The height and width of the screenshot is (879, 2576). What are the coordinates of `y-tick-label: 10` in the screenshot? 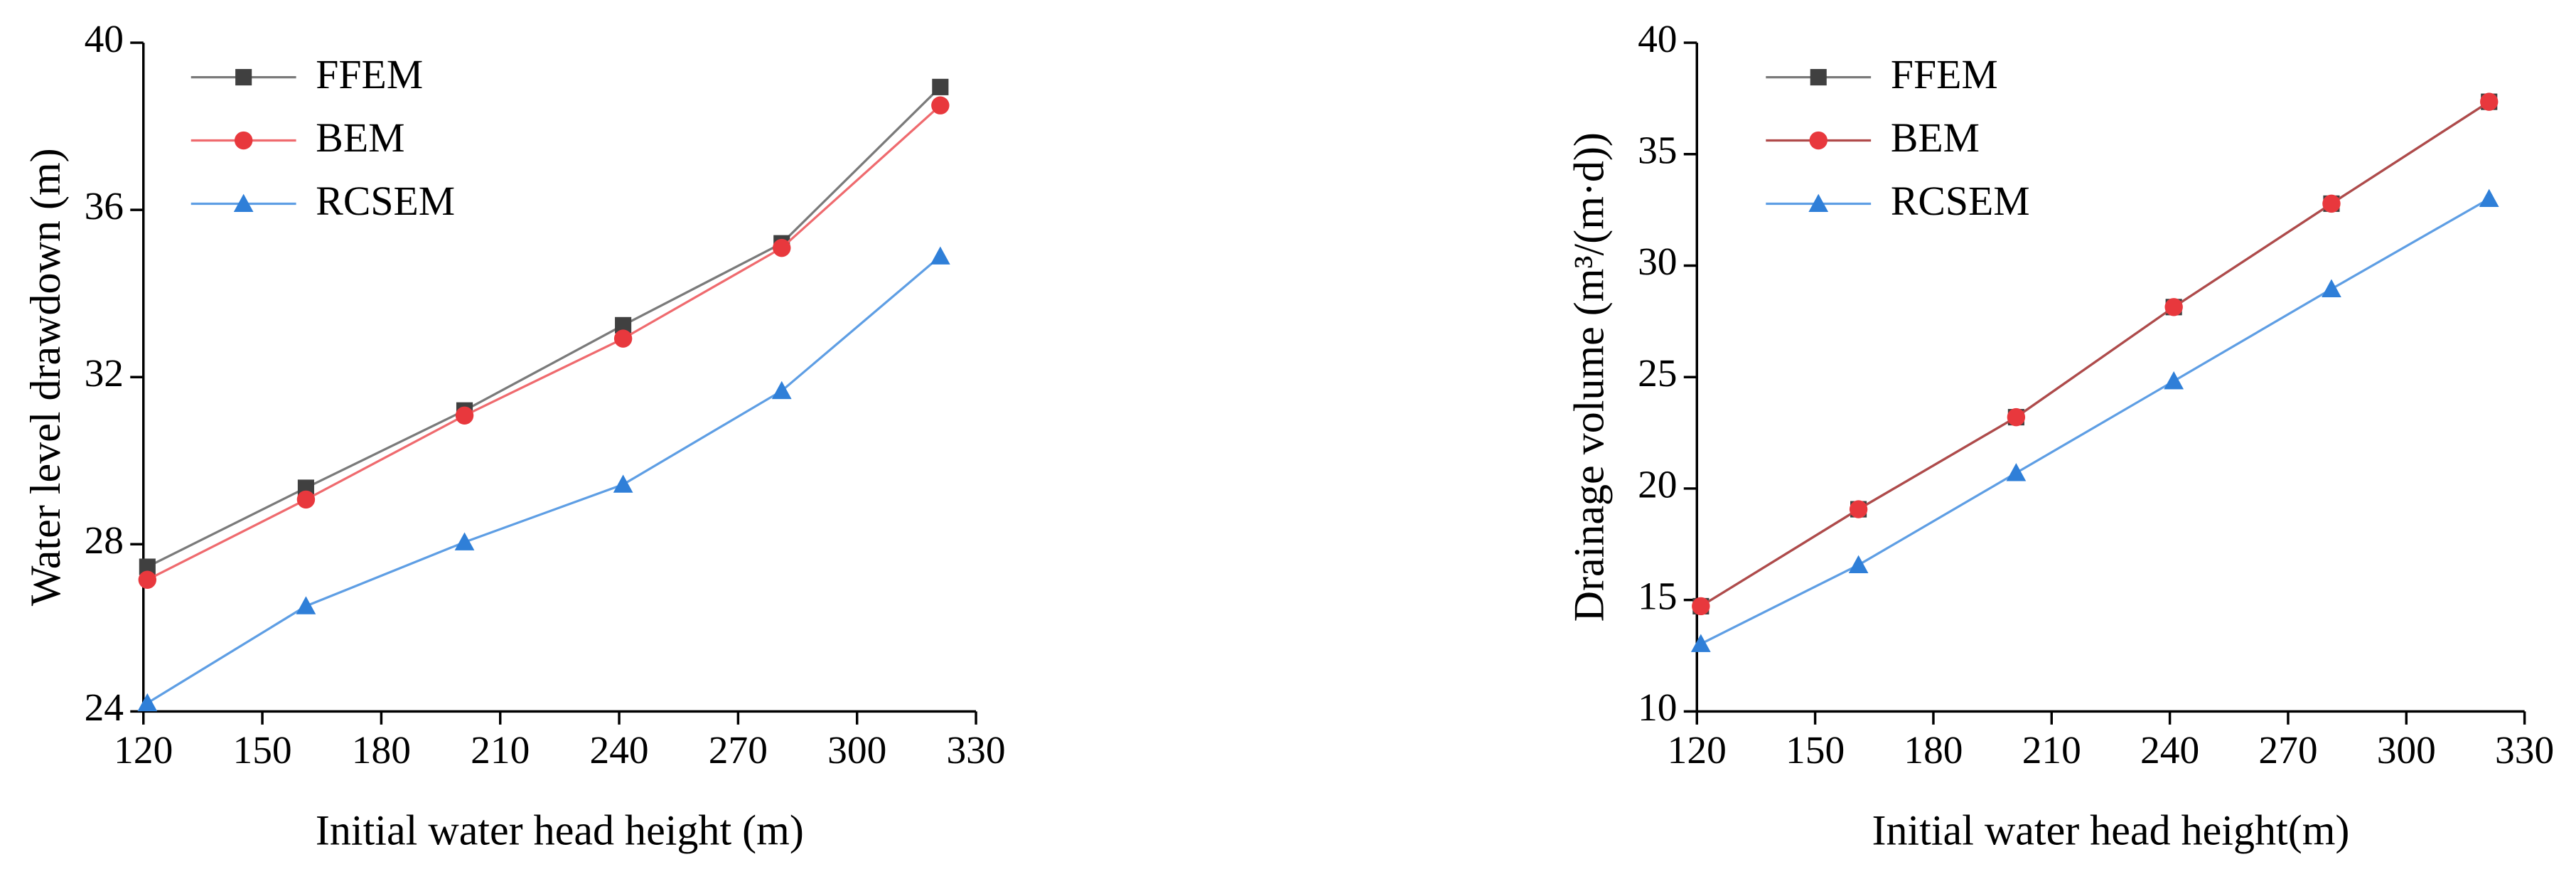 It's located at (1657, 708).